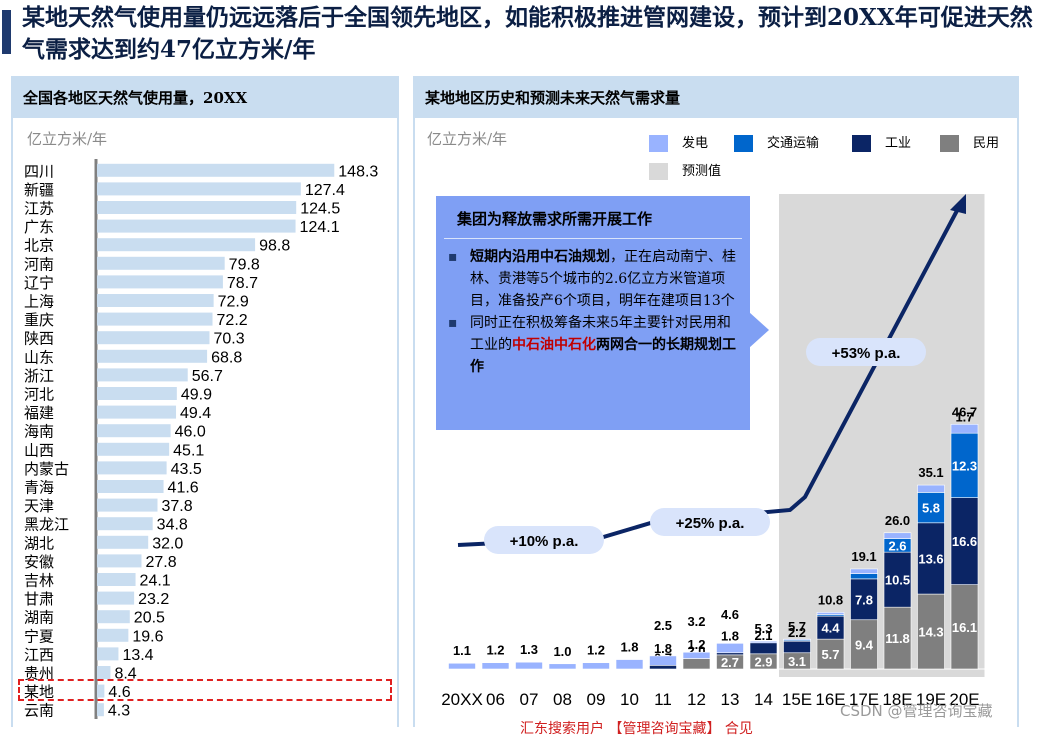 This screenshot has height=738, width=1045. What do you see at coordinates (244, 264) in the screenshot?
I see `value-label: 79.8` at bounding box center [244, 264].